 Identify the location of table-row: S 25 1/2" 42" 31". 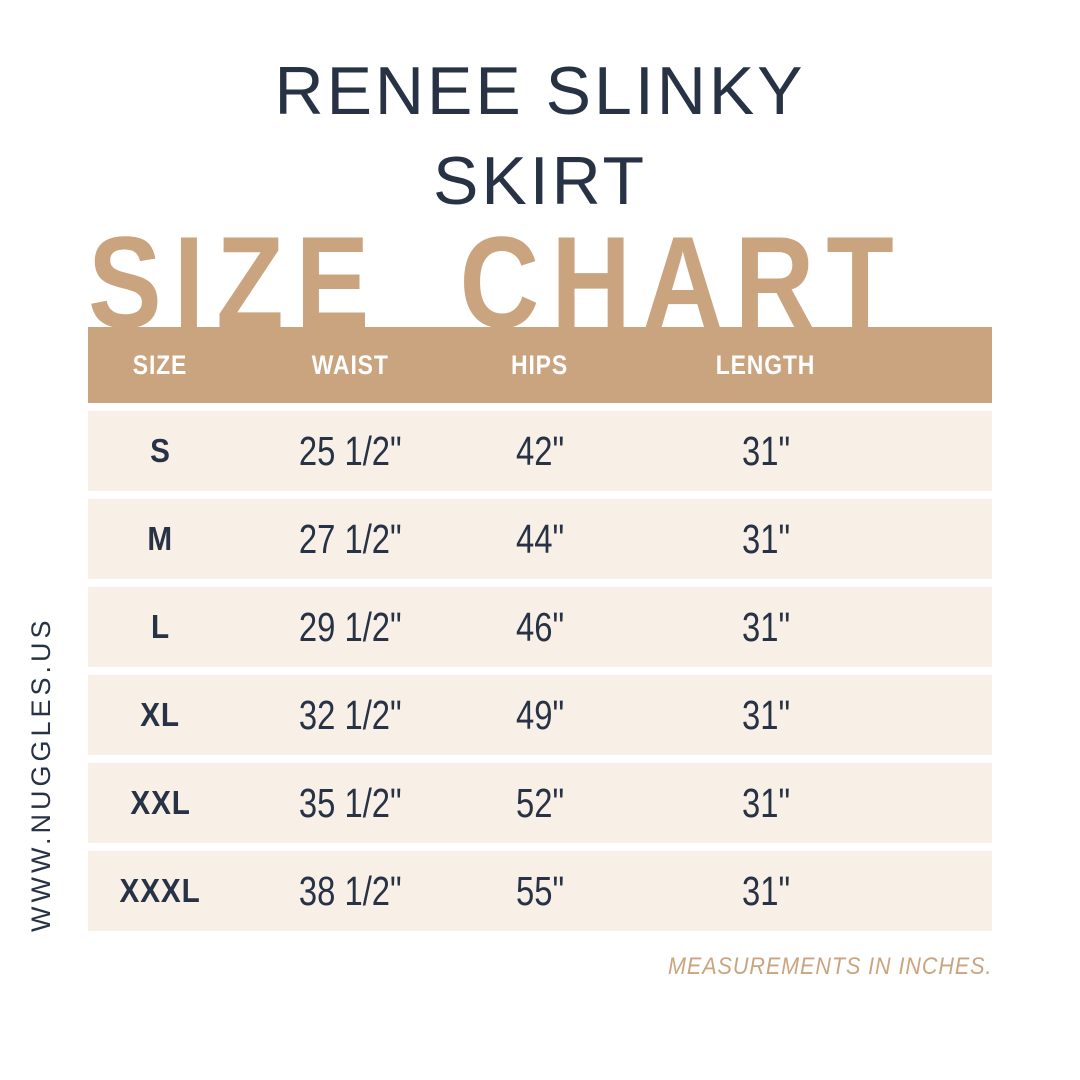
(540, 451).